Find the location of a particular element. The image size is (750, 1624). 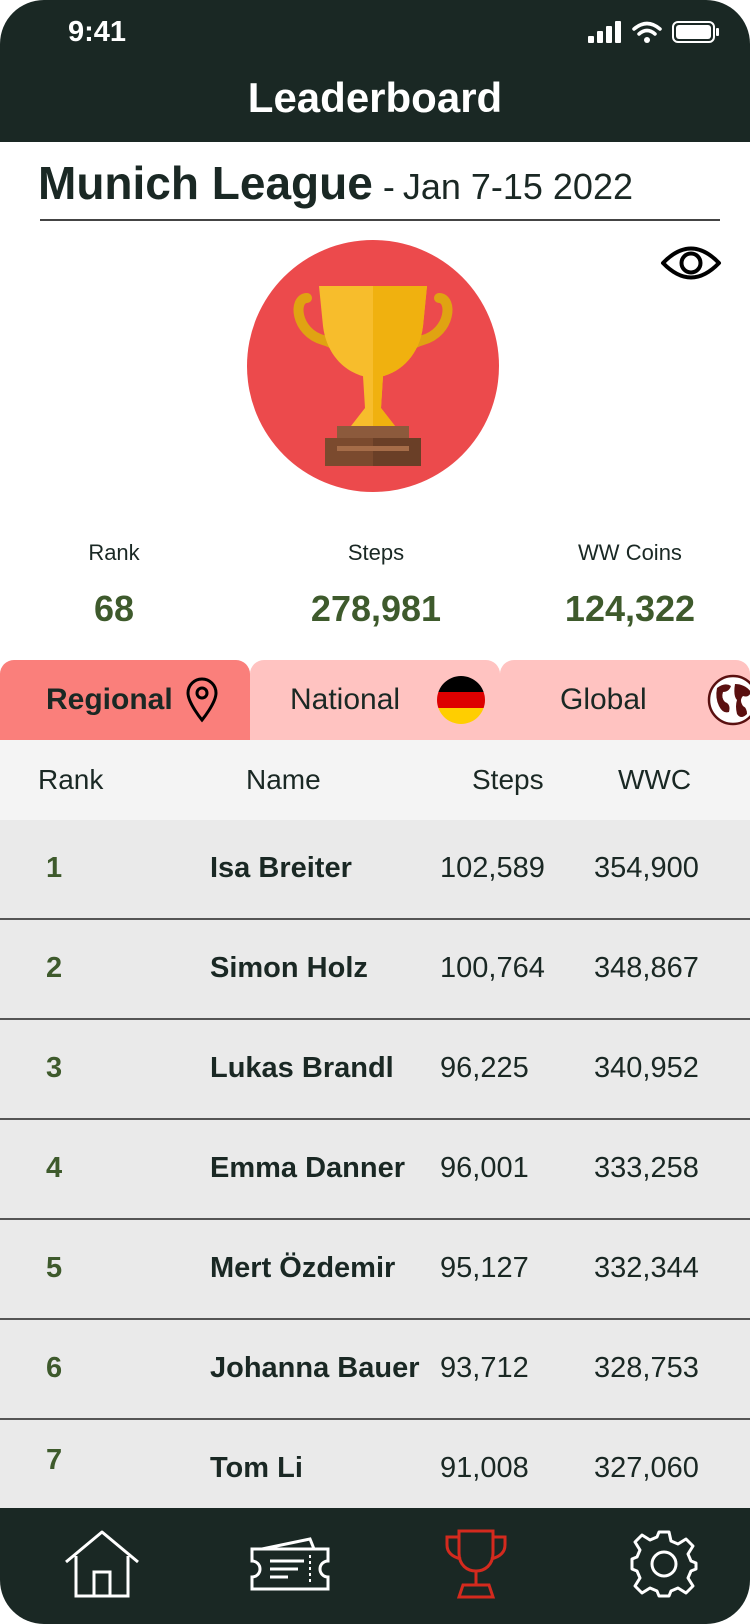

stat-steps-value: 278,981 is located at coordinates (376, 608).